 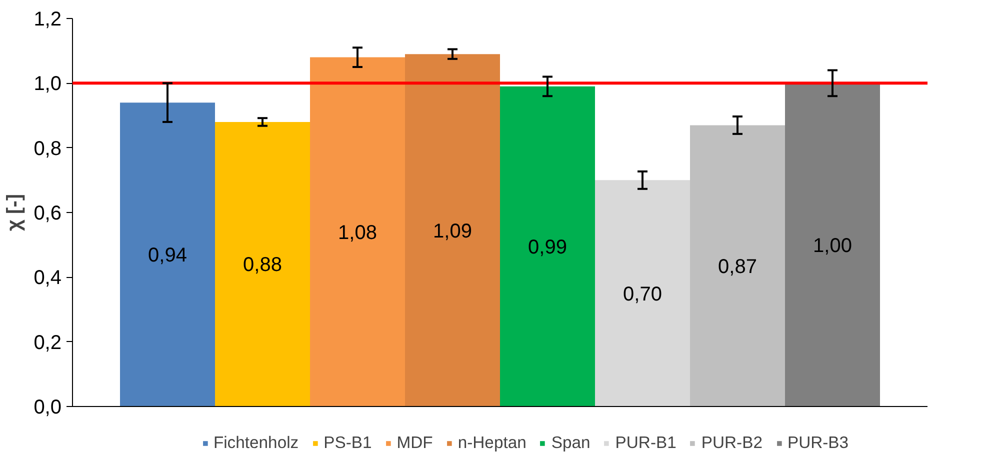 I want to click on legend-label: Fichtenholz, so click(x=256, y=443).